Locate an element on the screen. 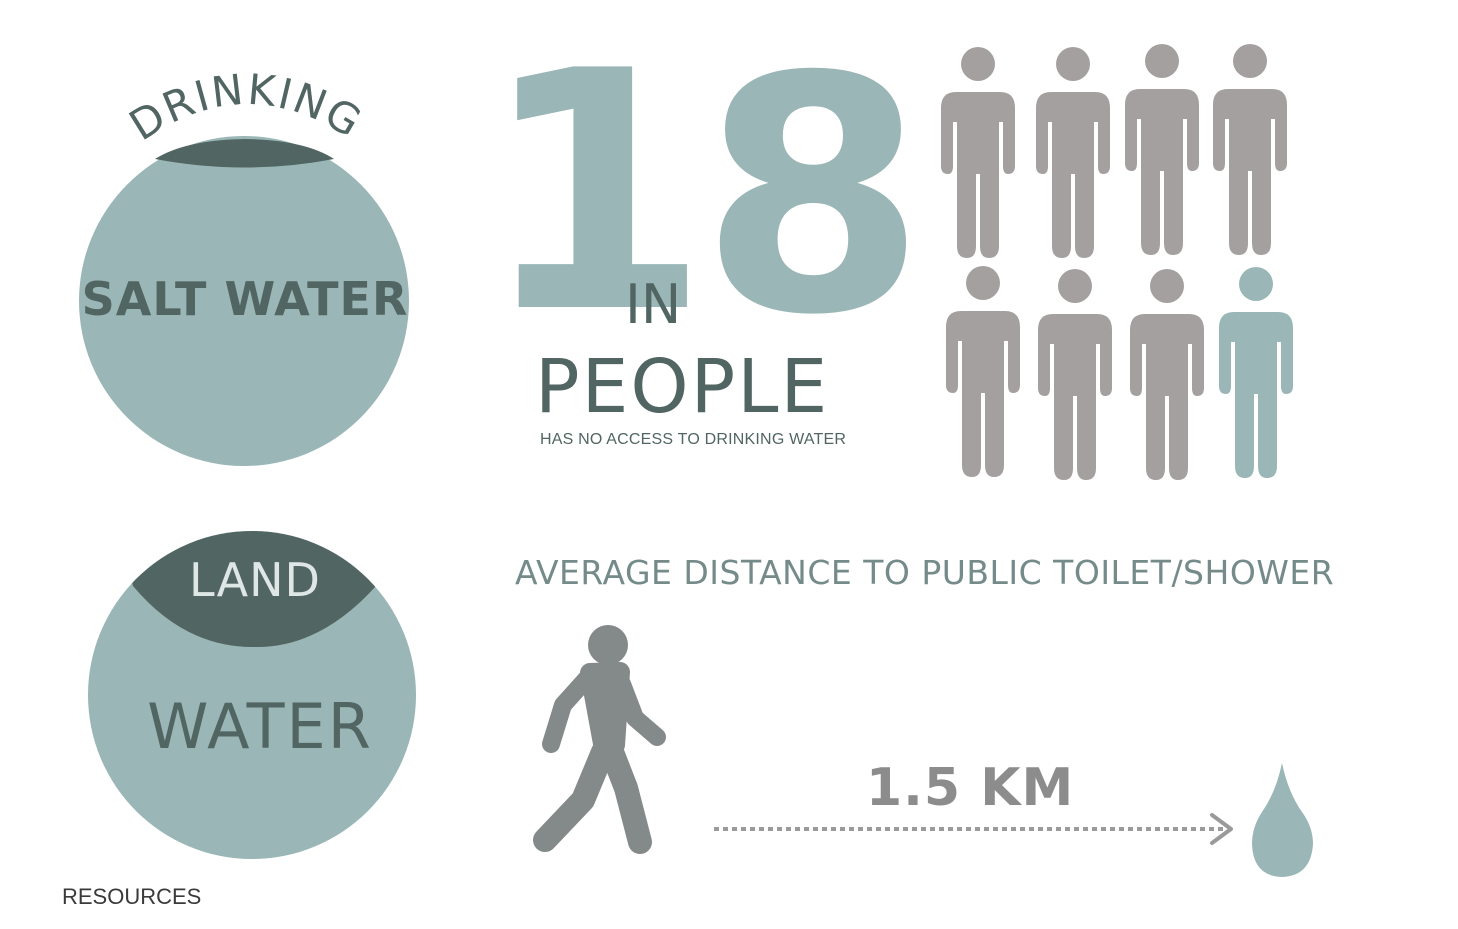 The height and width of the screenshot is (929, 1458). water-drop-icon is located at coordinates (1282, 820).